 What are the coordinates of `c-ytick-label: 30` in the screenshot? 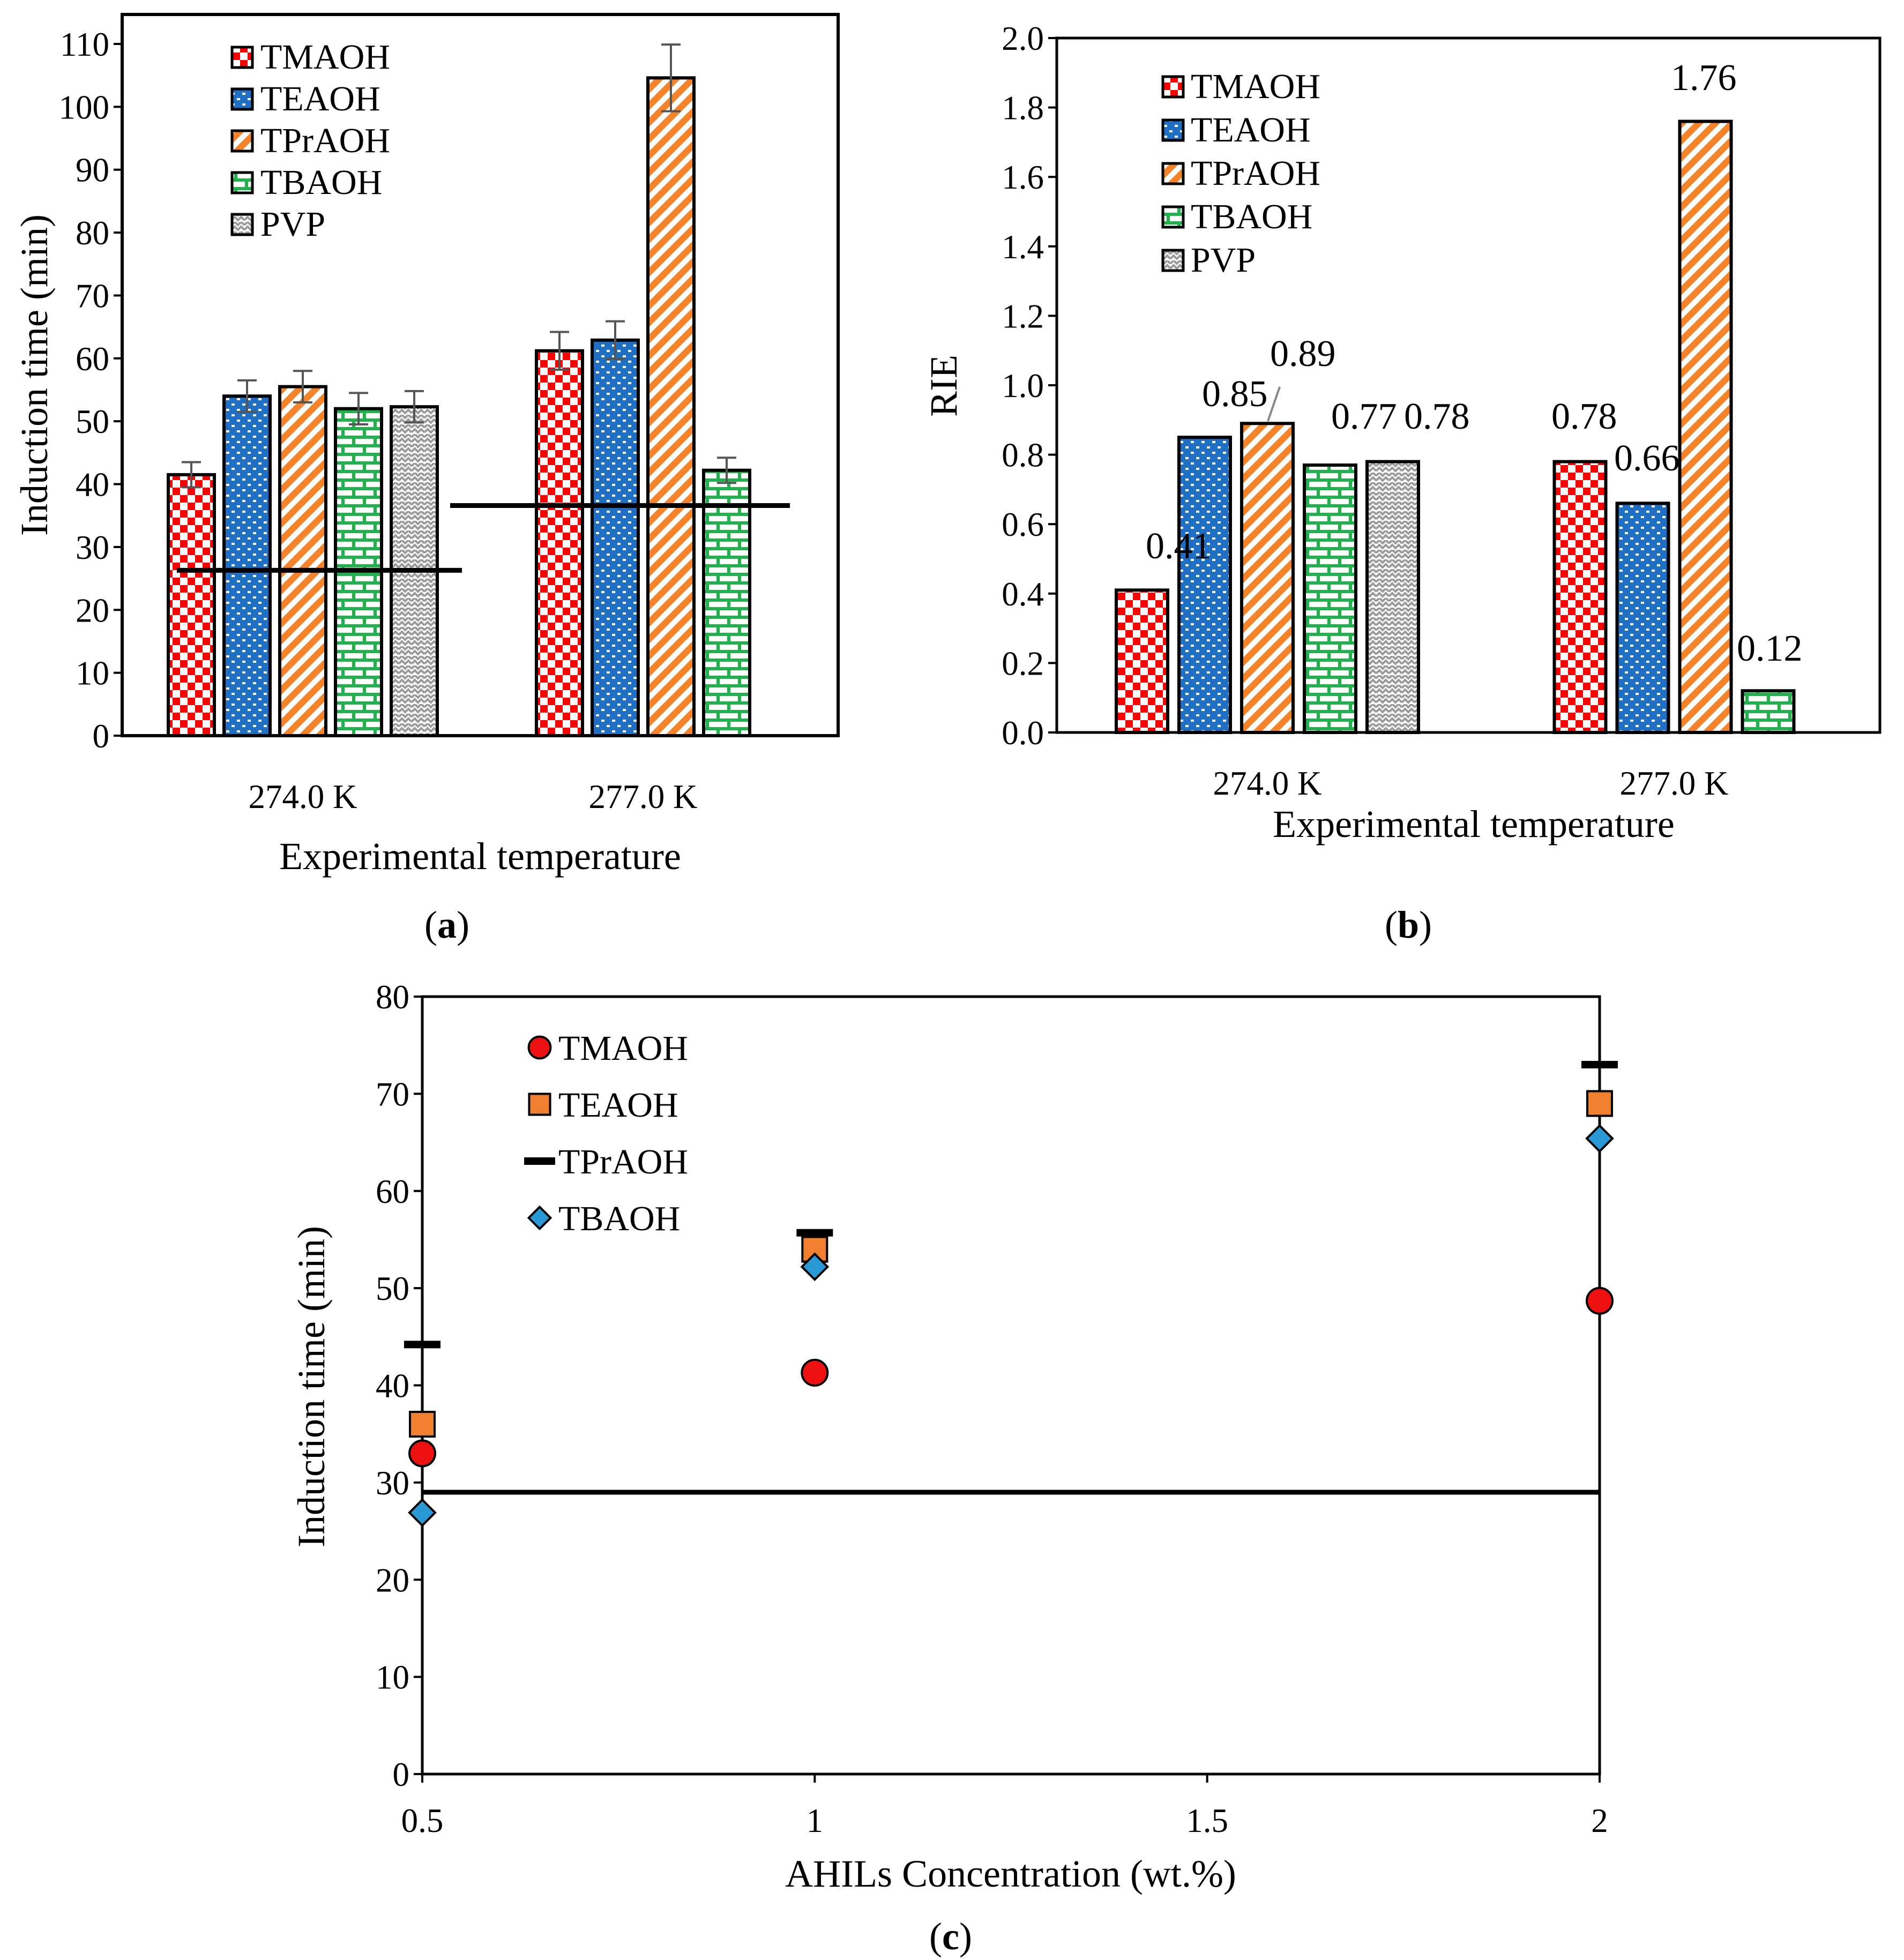 It's located at (393, 1483).